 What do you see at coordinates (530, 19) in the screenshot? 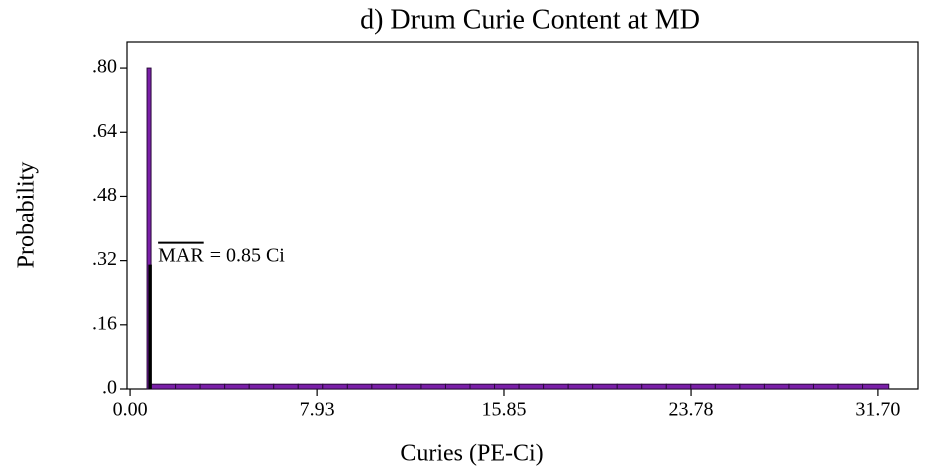
I see `chart-title: d) Drum Curie Content at MD` at bounding box center [530, 19].